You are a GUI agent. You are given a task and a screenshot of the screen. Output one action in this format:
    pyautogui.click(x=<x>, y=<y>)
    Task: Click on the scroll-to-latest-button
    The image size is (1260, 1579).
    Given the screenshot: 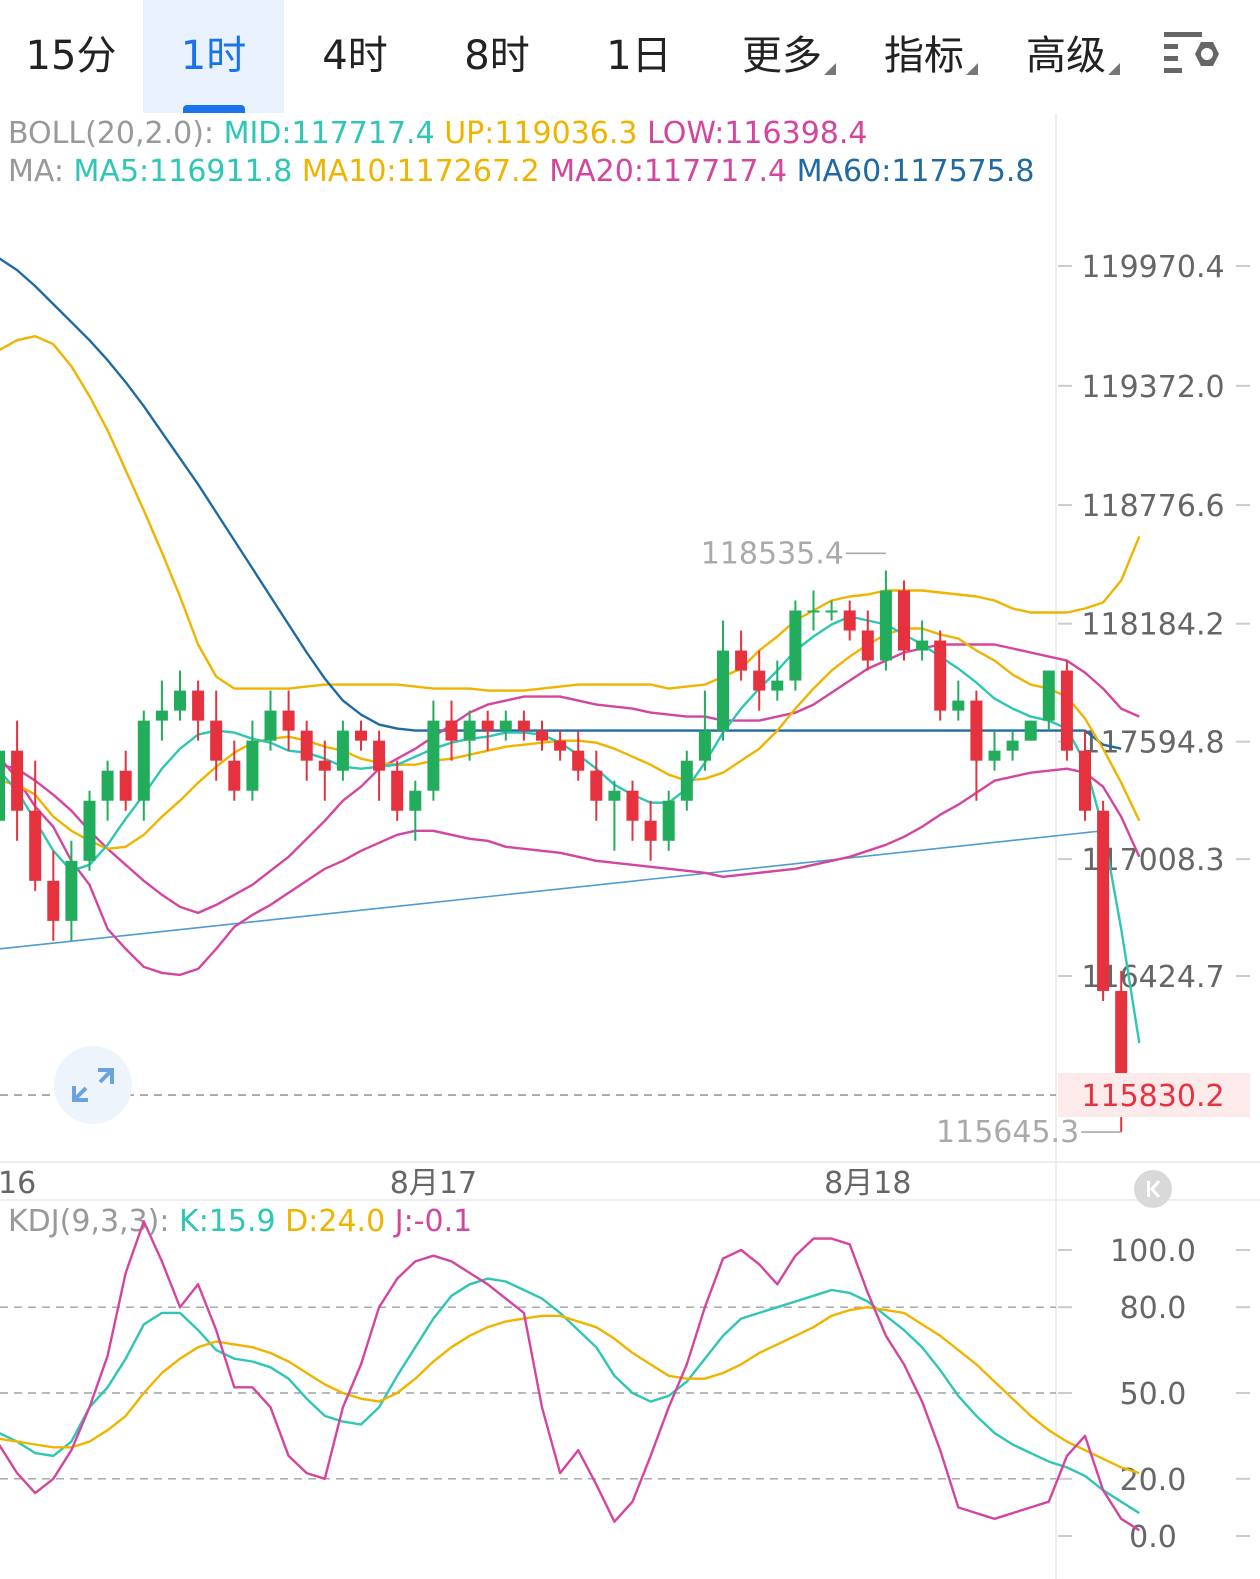 What is the action you would take?
    pyautogui.click(x=1153, y=1189)
    